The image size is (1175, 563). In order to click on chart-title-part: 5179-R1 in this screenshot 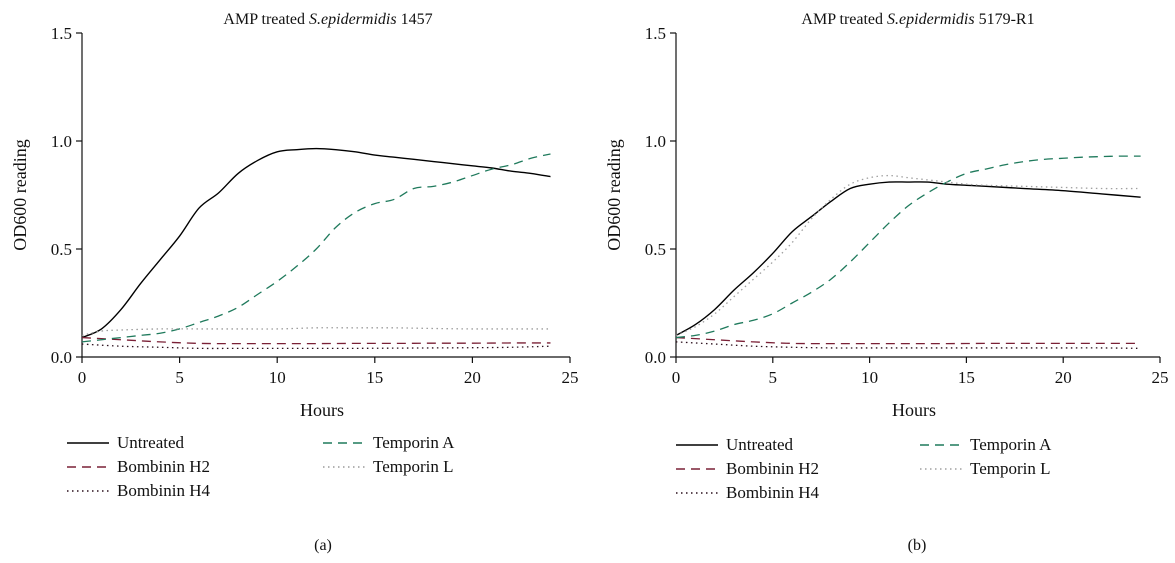, I will do `click(1005, 19)`.